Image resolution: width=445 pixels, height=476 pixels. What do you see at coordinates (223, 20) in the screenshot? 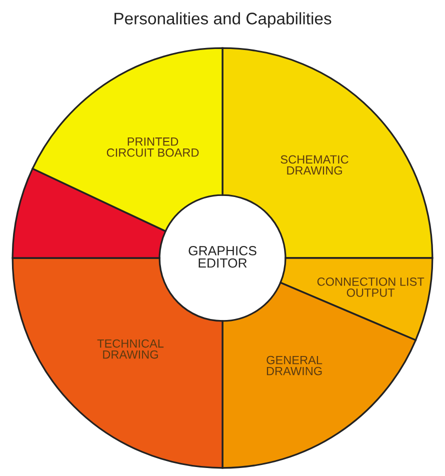
I see `chart-title: Personalities and Capabilities` at bounding box center [223, 20].